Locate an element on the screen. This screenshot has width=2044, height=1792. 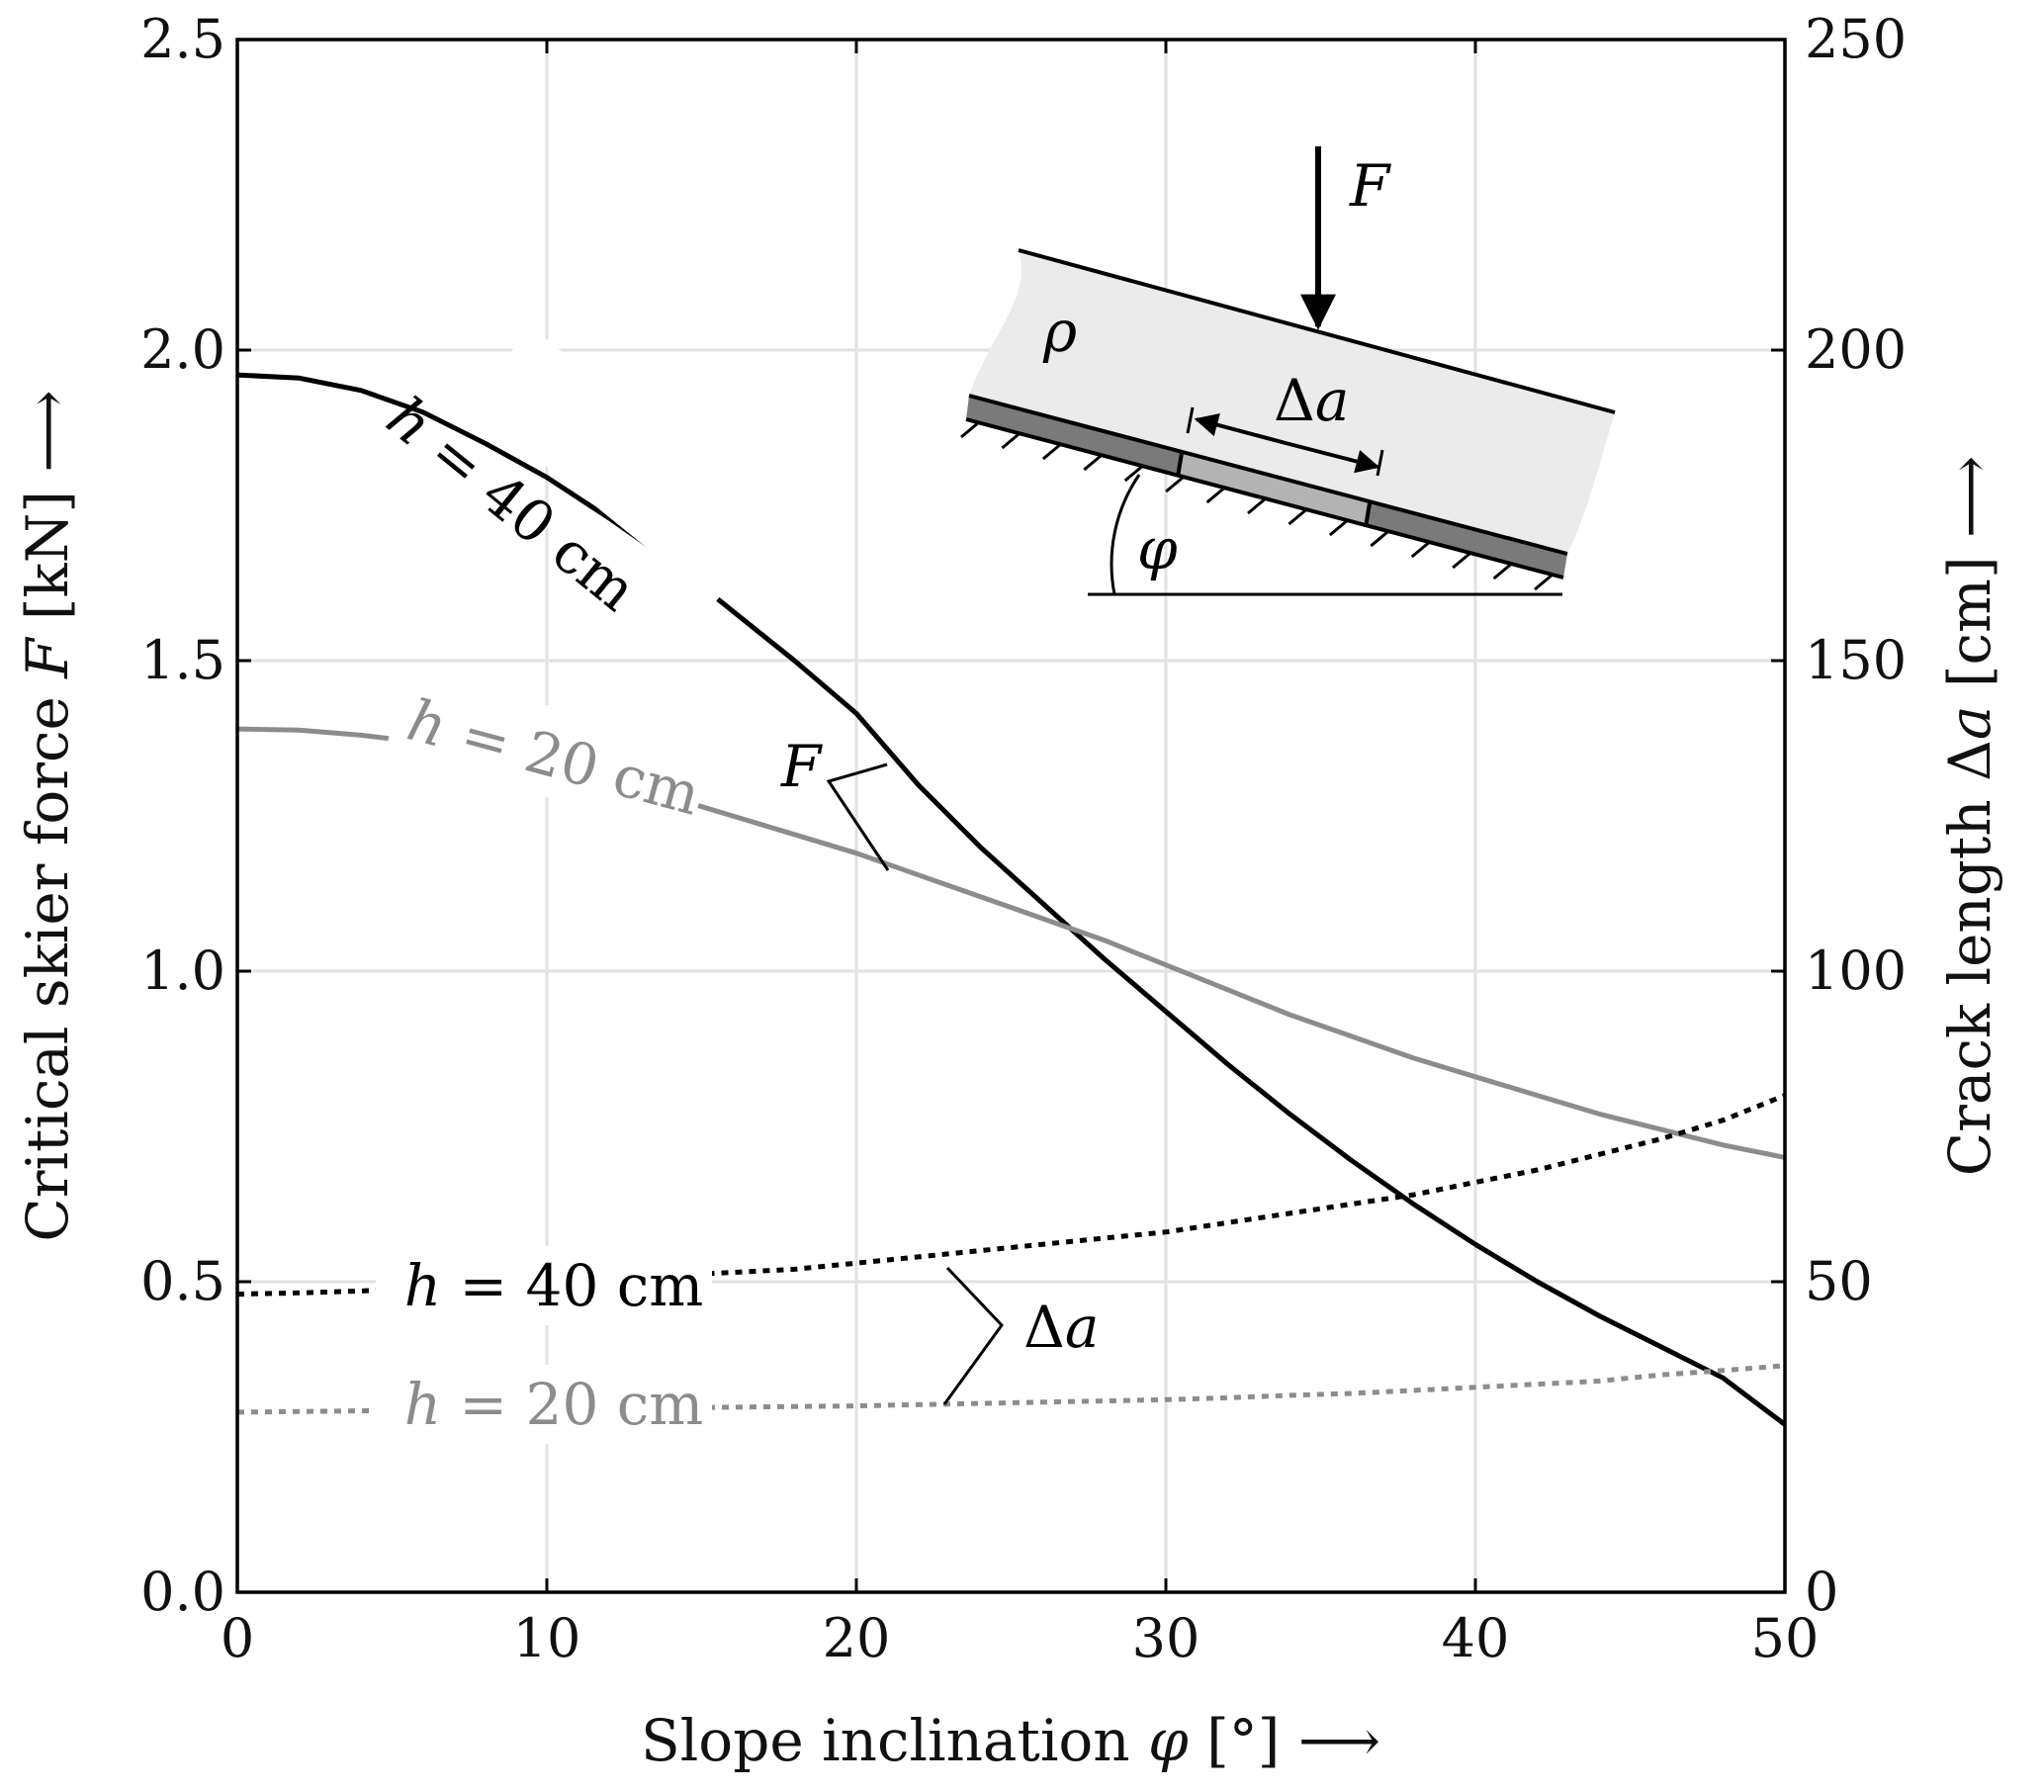
force-label: F is located at coordinates (1370, 186).